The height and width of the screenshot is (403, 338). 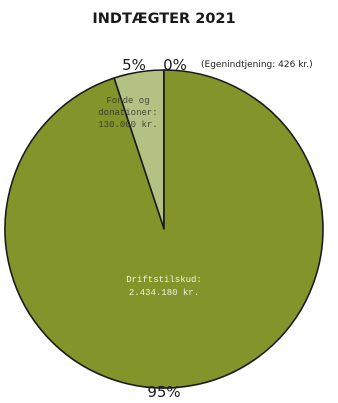 What do you see at coordinates (257, 65) in the screenshot?
I see `egenindtjening-note: (Egenindtjening: 426 kr.)` at bounding box center [257, 65].